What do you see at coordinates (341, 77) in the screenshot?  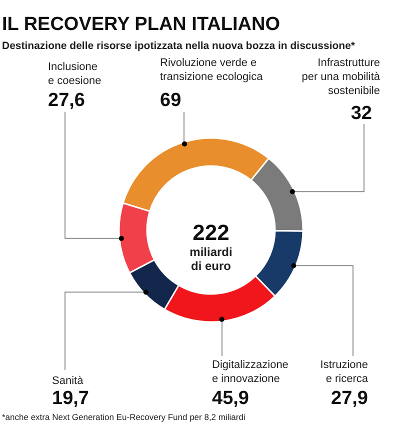 I see `slice-label: Infrastrutture per una mobilità sostenibile` at bounding box center [341, 77].